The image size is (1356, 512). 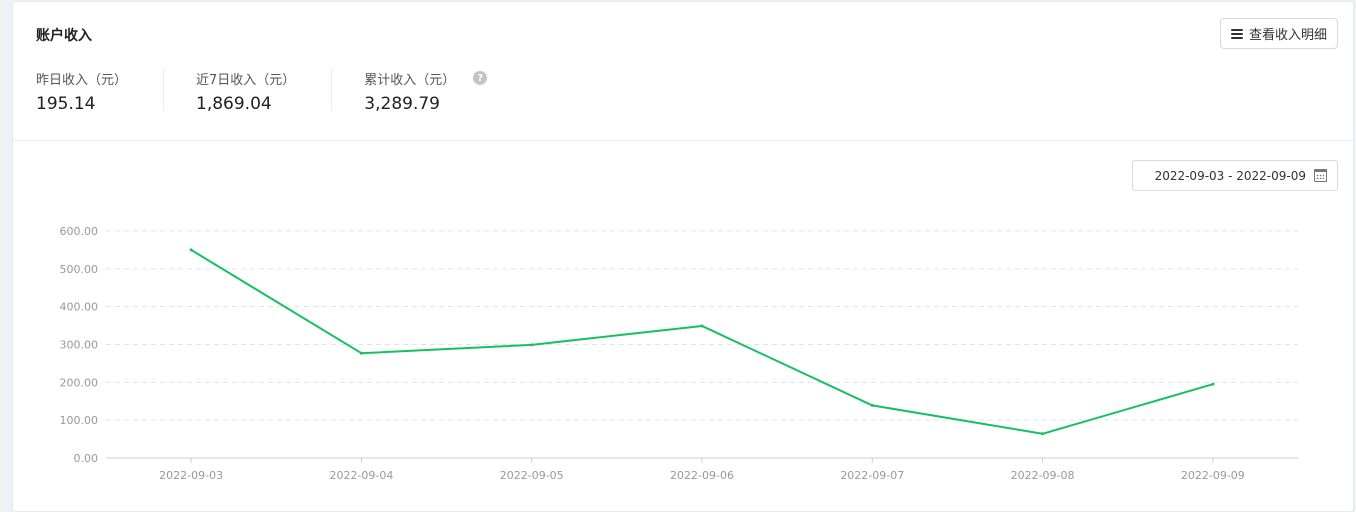 I want to click on y-tick-label: 300.00, so click(x=79, y=345).